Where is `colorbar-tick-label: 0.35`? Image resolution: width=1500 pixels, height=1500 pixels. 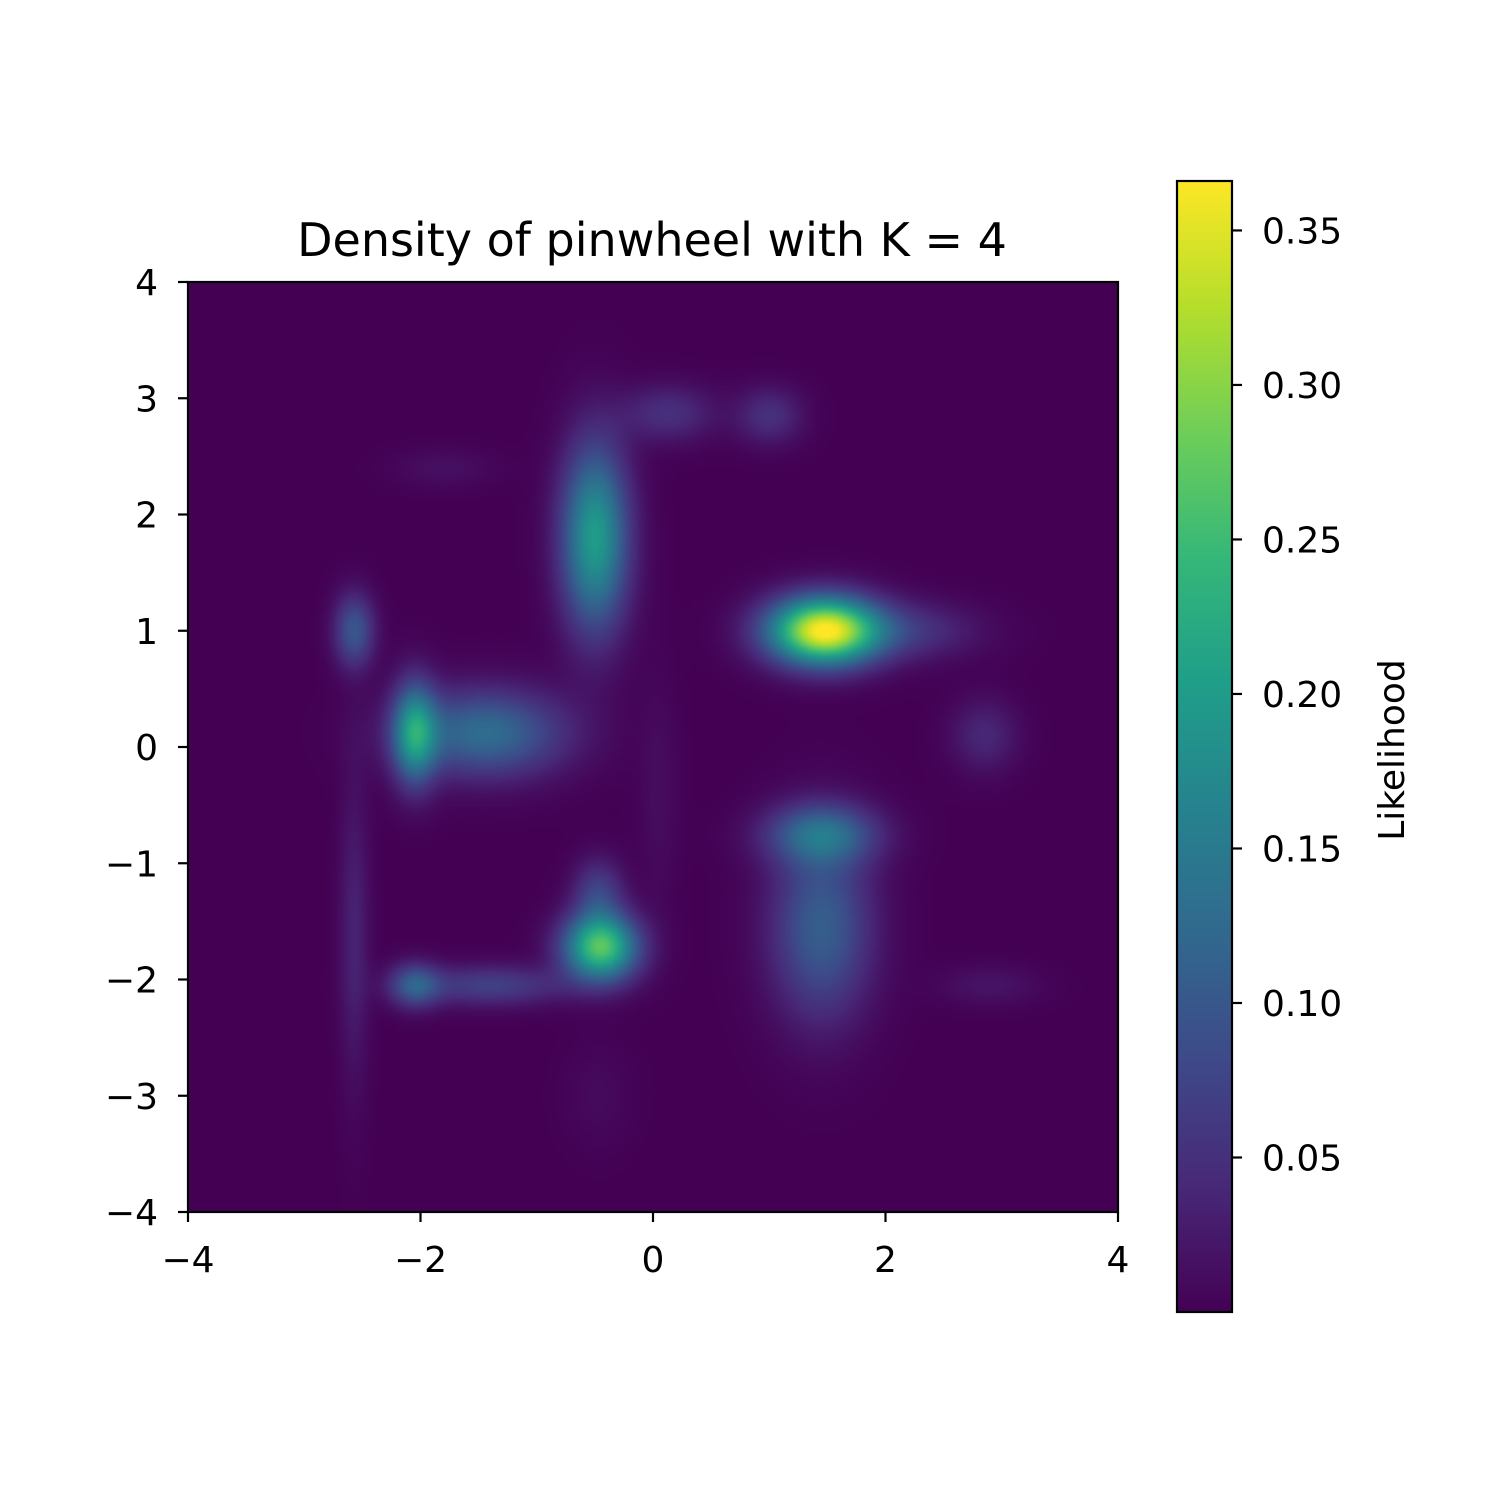 colorbar-tick-label: 0.35 is located at coordinates (1302, 231).